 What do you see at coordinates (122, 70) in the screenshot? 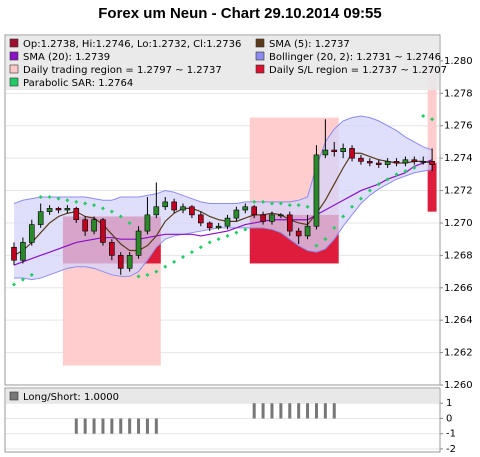
I see `legend-label: Daily trading region = 1.2797 ~ 1.2737` at bounding box center [122, 70].